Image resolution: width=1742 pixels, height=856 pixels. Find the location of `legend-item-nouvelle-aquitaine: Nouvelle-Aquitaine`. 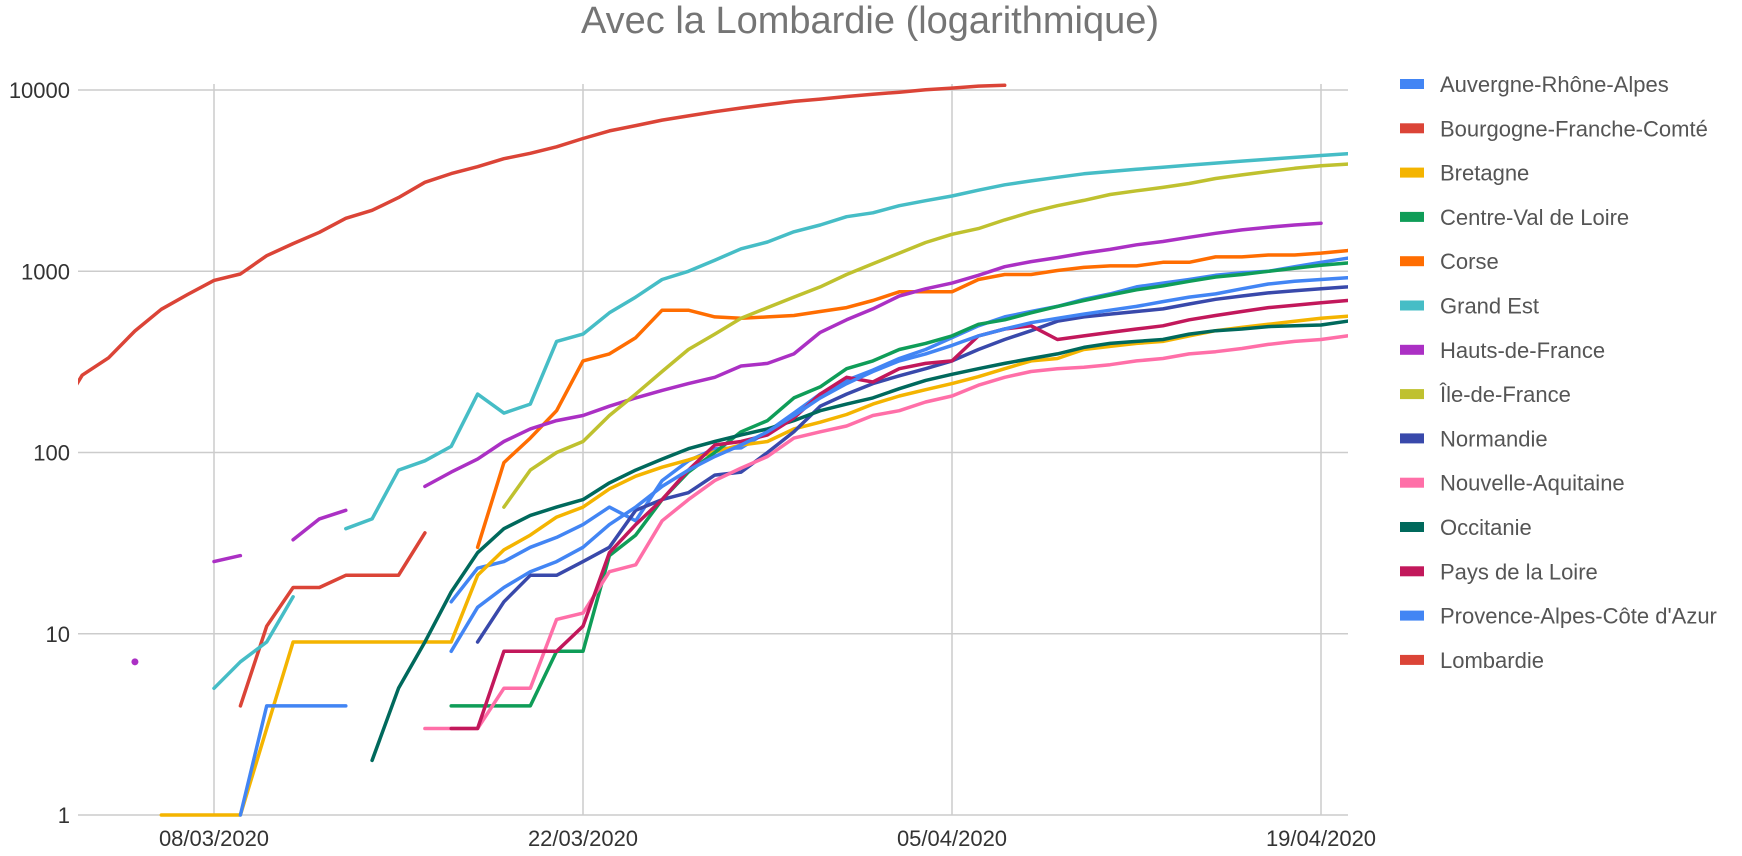

legend-item-nouvelle-aquitaine: Nouvelle-Aquitaine is located at coordinates (1512, 483).